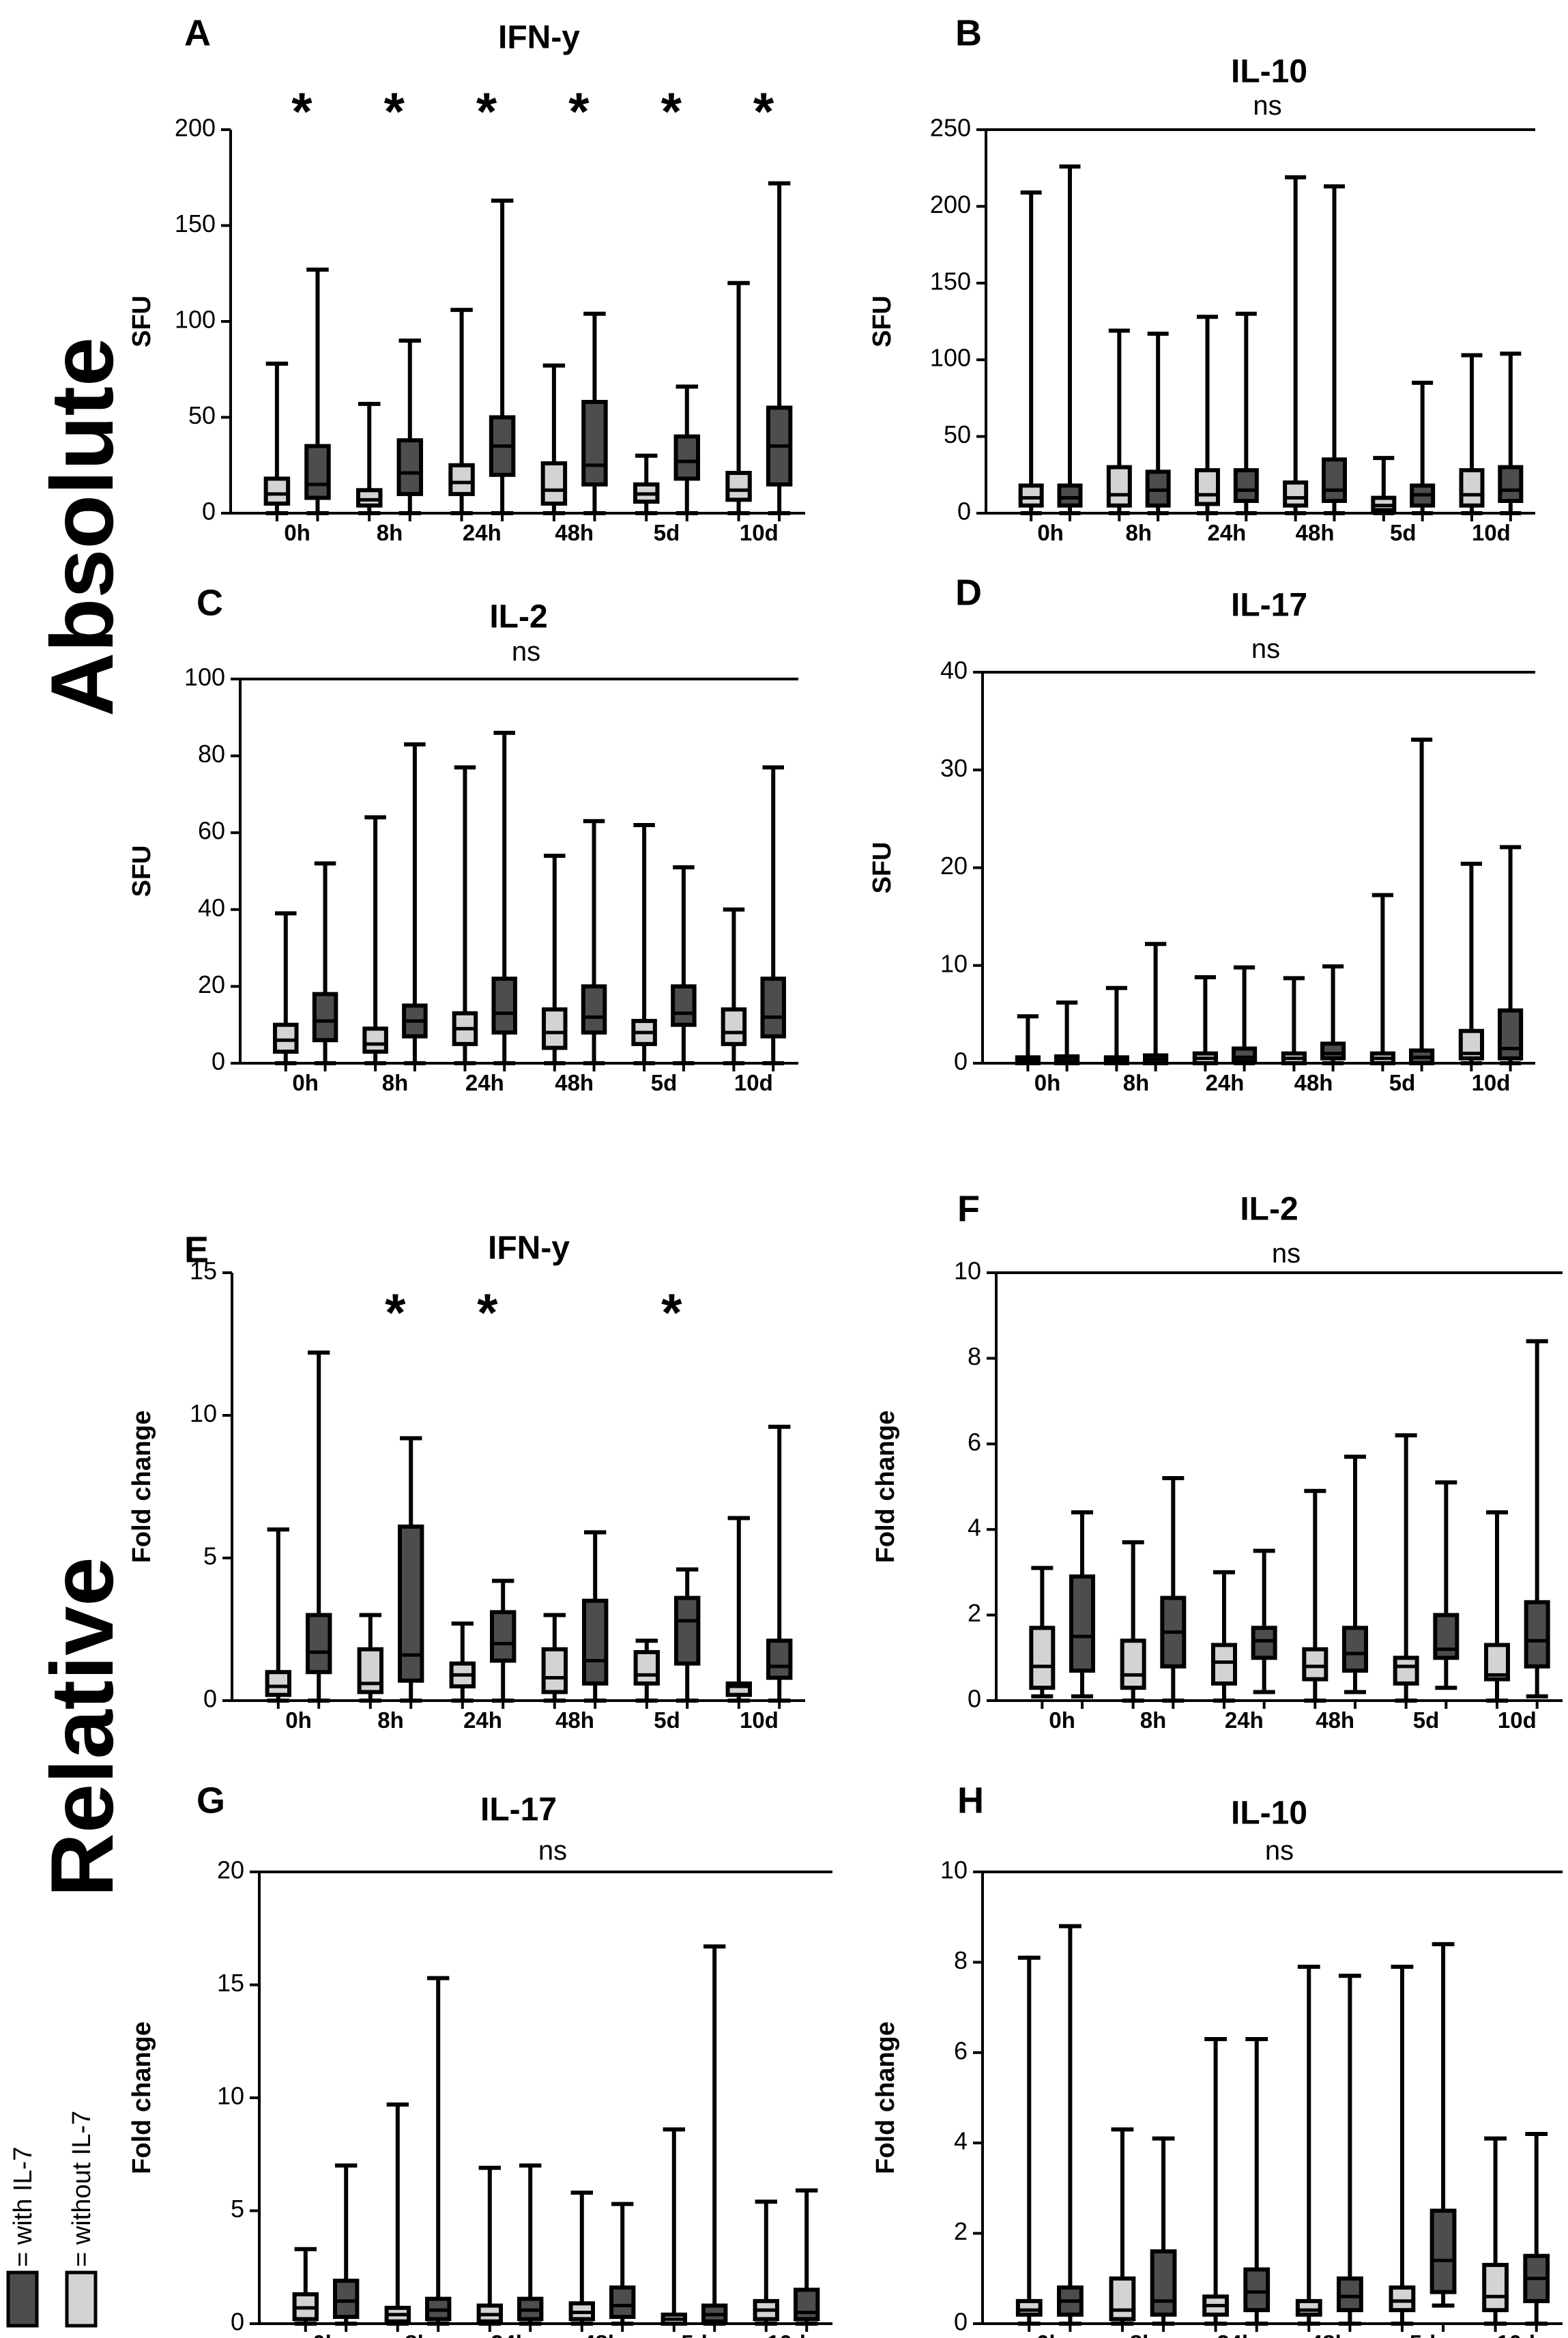 The width and height of the screenshot is (1568, 2338). What do you see at coordinates (202, 415) in the screenshot?
I see `y-tick-label-a-1: 50` at bounding box center [202, 415].